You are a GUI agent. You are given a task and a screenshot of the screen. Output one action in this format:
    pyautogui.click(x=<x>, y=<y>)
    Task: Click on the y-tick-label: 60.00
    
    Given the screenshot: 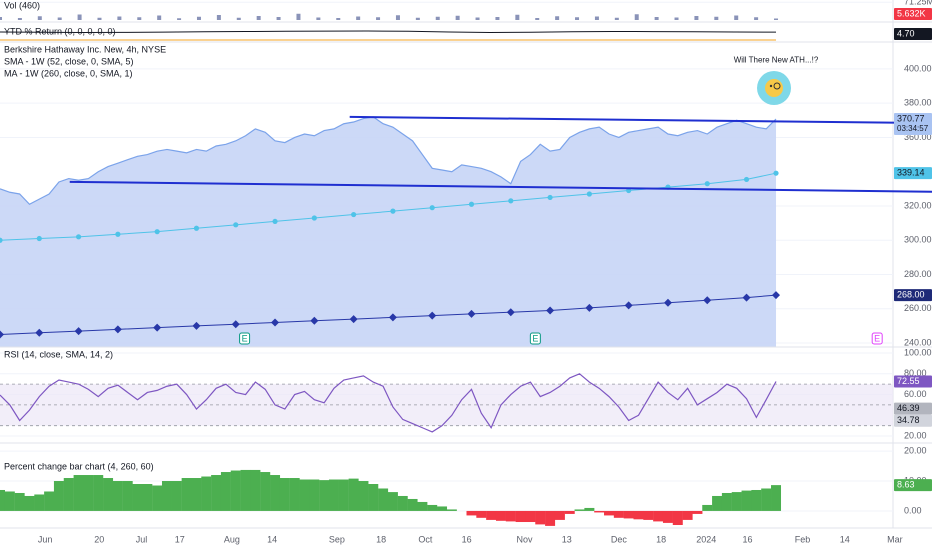 What is the action you would take?
    pyautogui.click(x=915, y=394)
    